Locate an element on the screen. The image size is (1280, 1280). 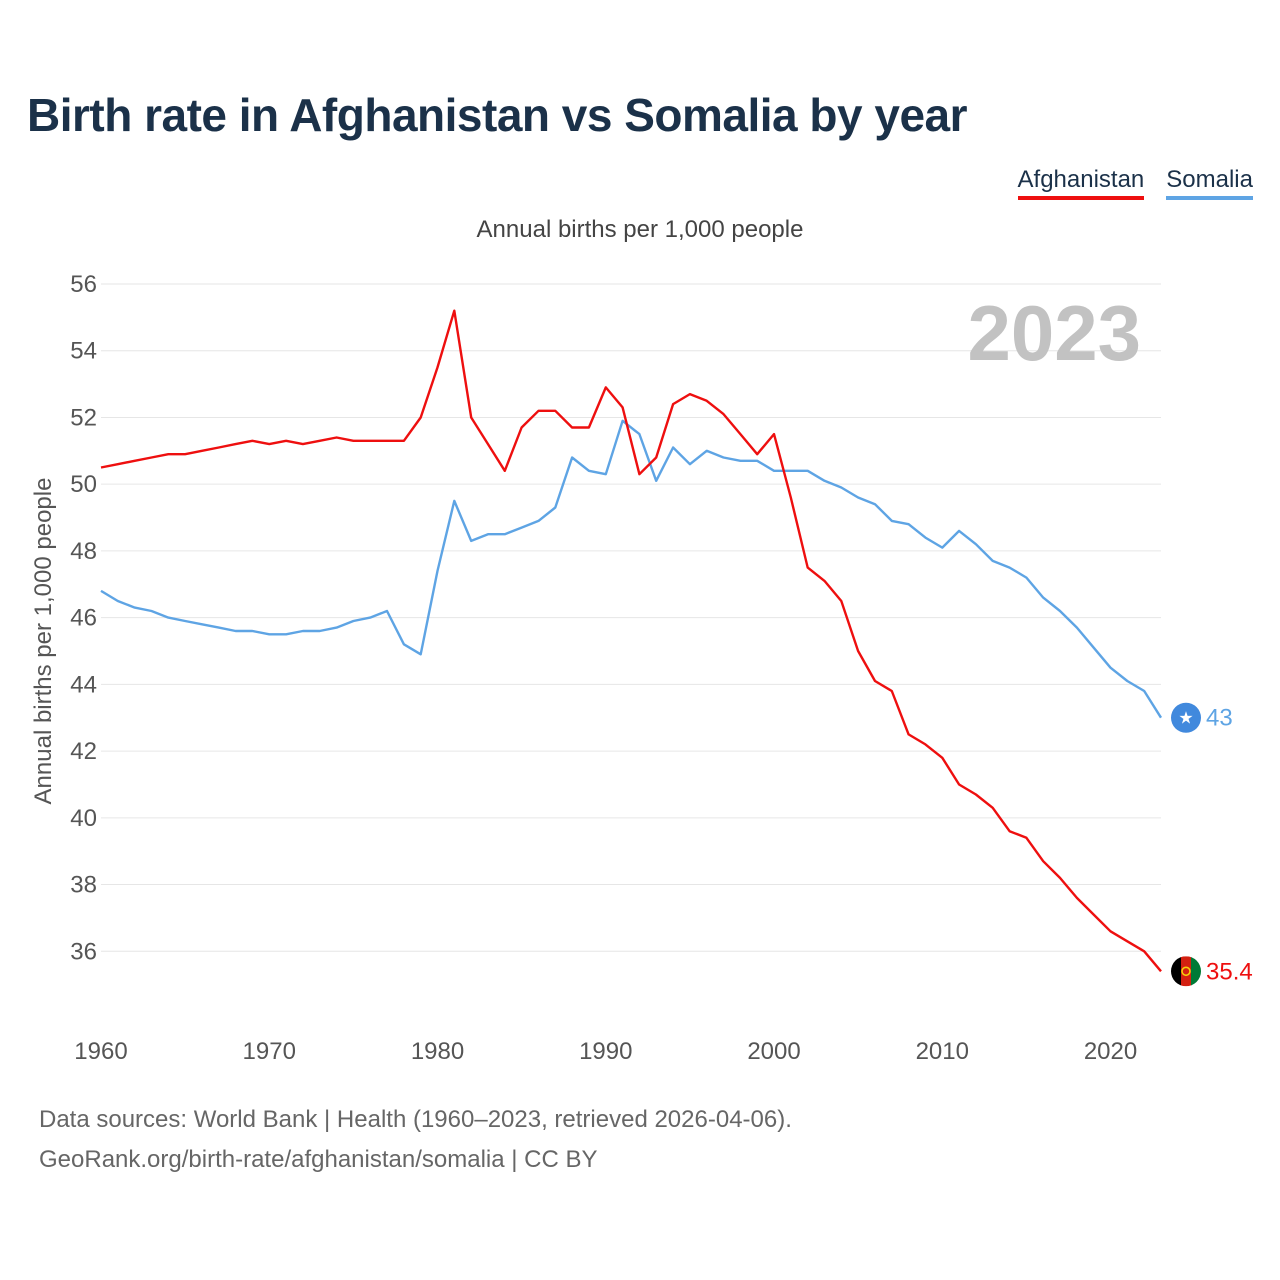
legend: Afghanistan Somalia is located at coordinates (1135, 183).